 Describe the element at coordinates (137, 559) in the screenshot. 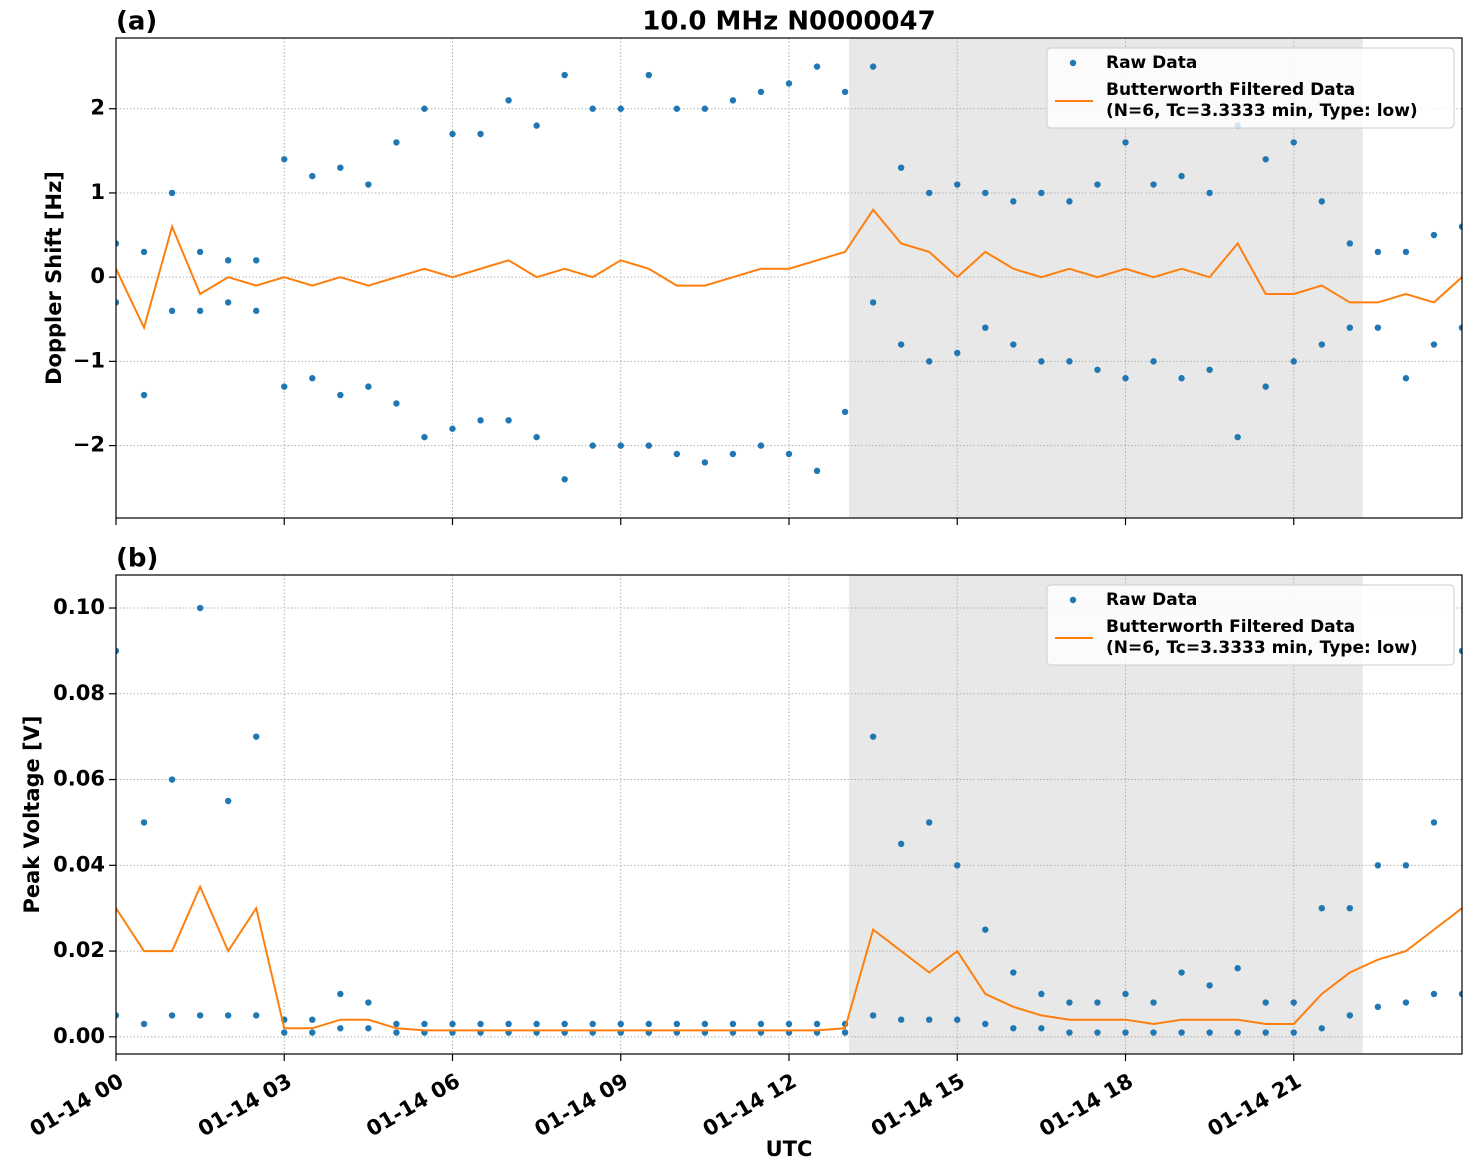

I see `panel-label: (b)` at that location.